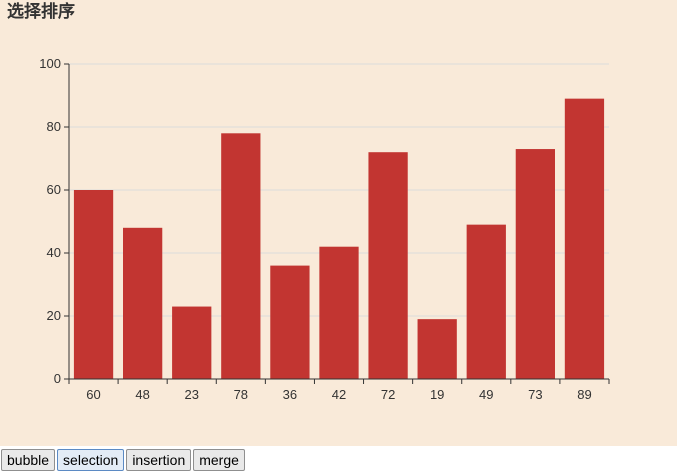  I want to click on x-tick-label: 36, so click(290, 394).